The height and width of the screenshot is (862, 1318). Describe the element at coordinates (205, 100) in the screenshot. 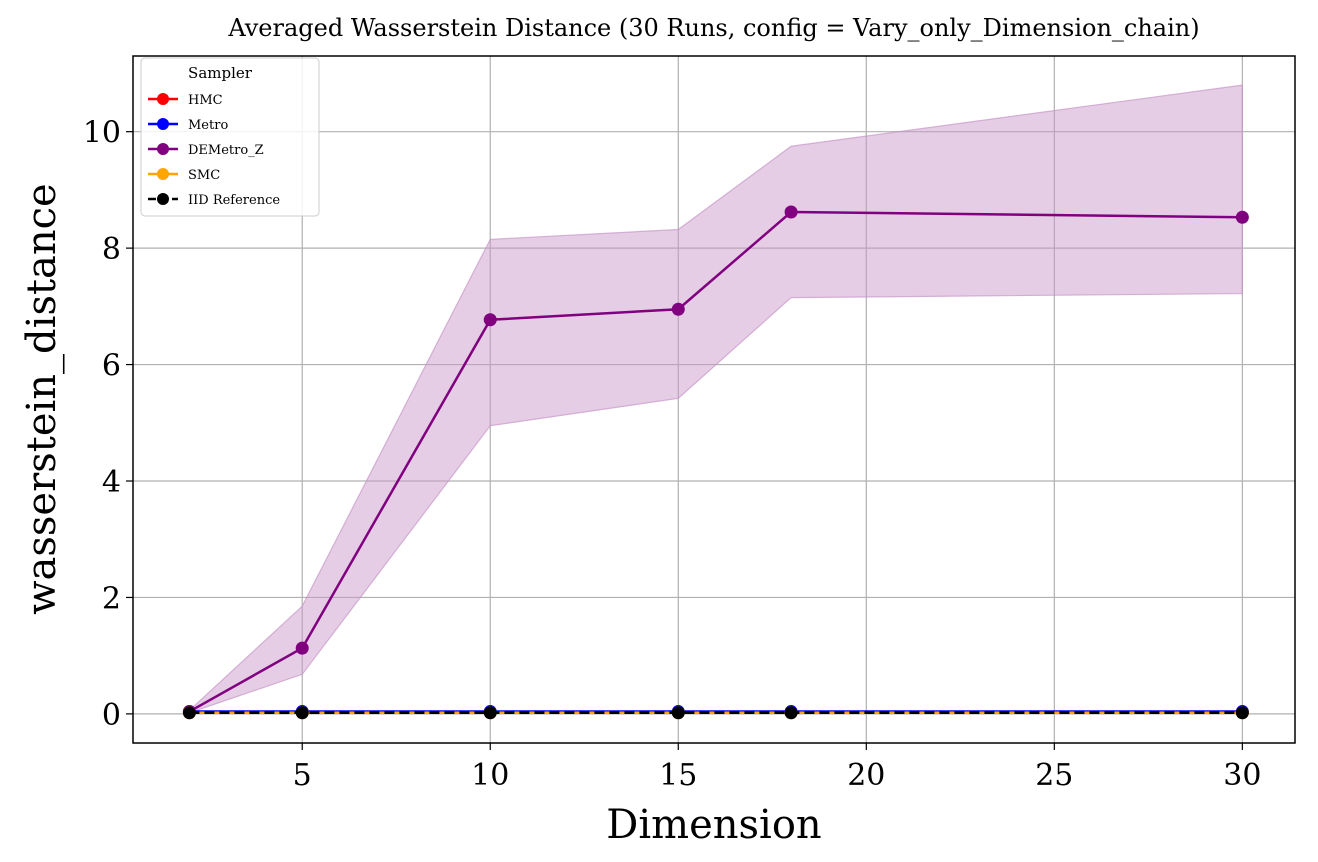

I see `legend-hmc-label: HMC` at that location.